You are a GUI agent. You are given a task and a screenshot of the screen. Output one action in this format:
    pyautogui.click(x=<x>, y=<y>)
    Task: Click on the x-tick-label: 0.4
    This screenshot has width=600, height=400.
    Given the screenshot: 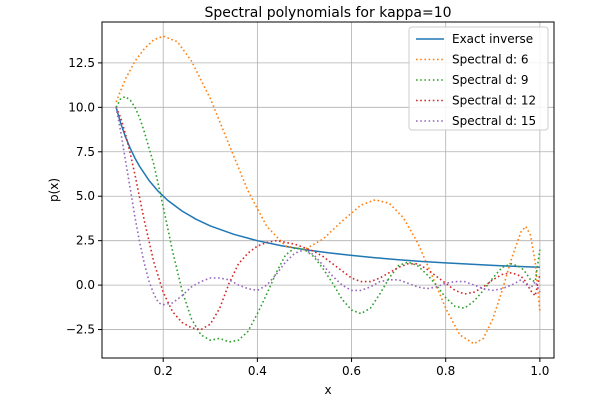 What is the action you would take?
    pyautogui.click(x=257, y=371)
    